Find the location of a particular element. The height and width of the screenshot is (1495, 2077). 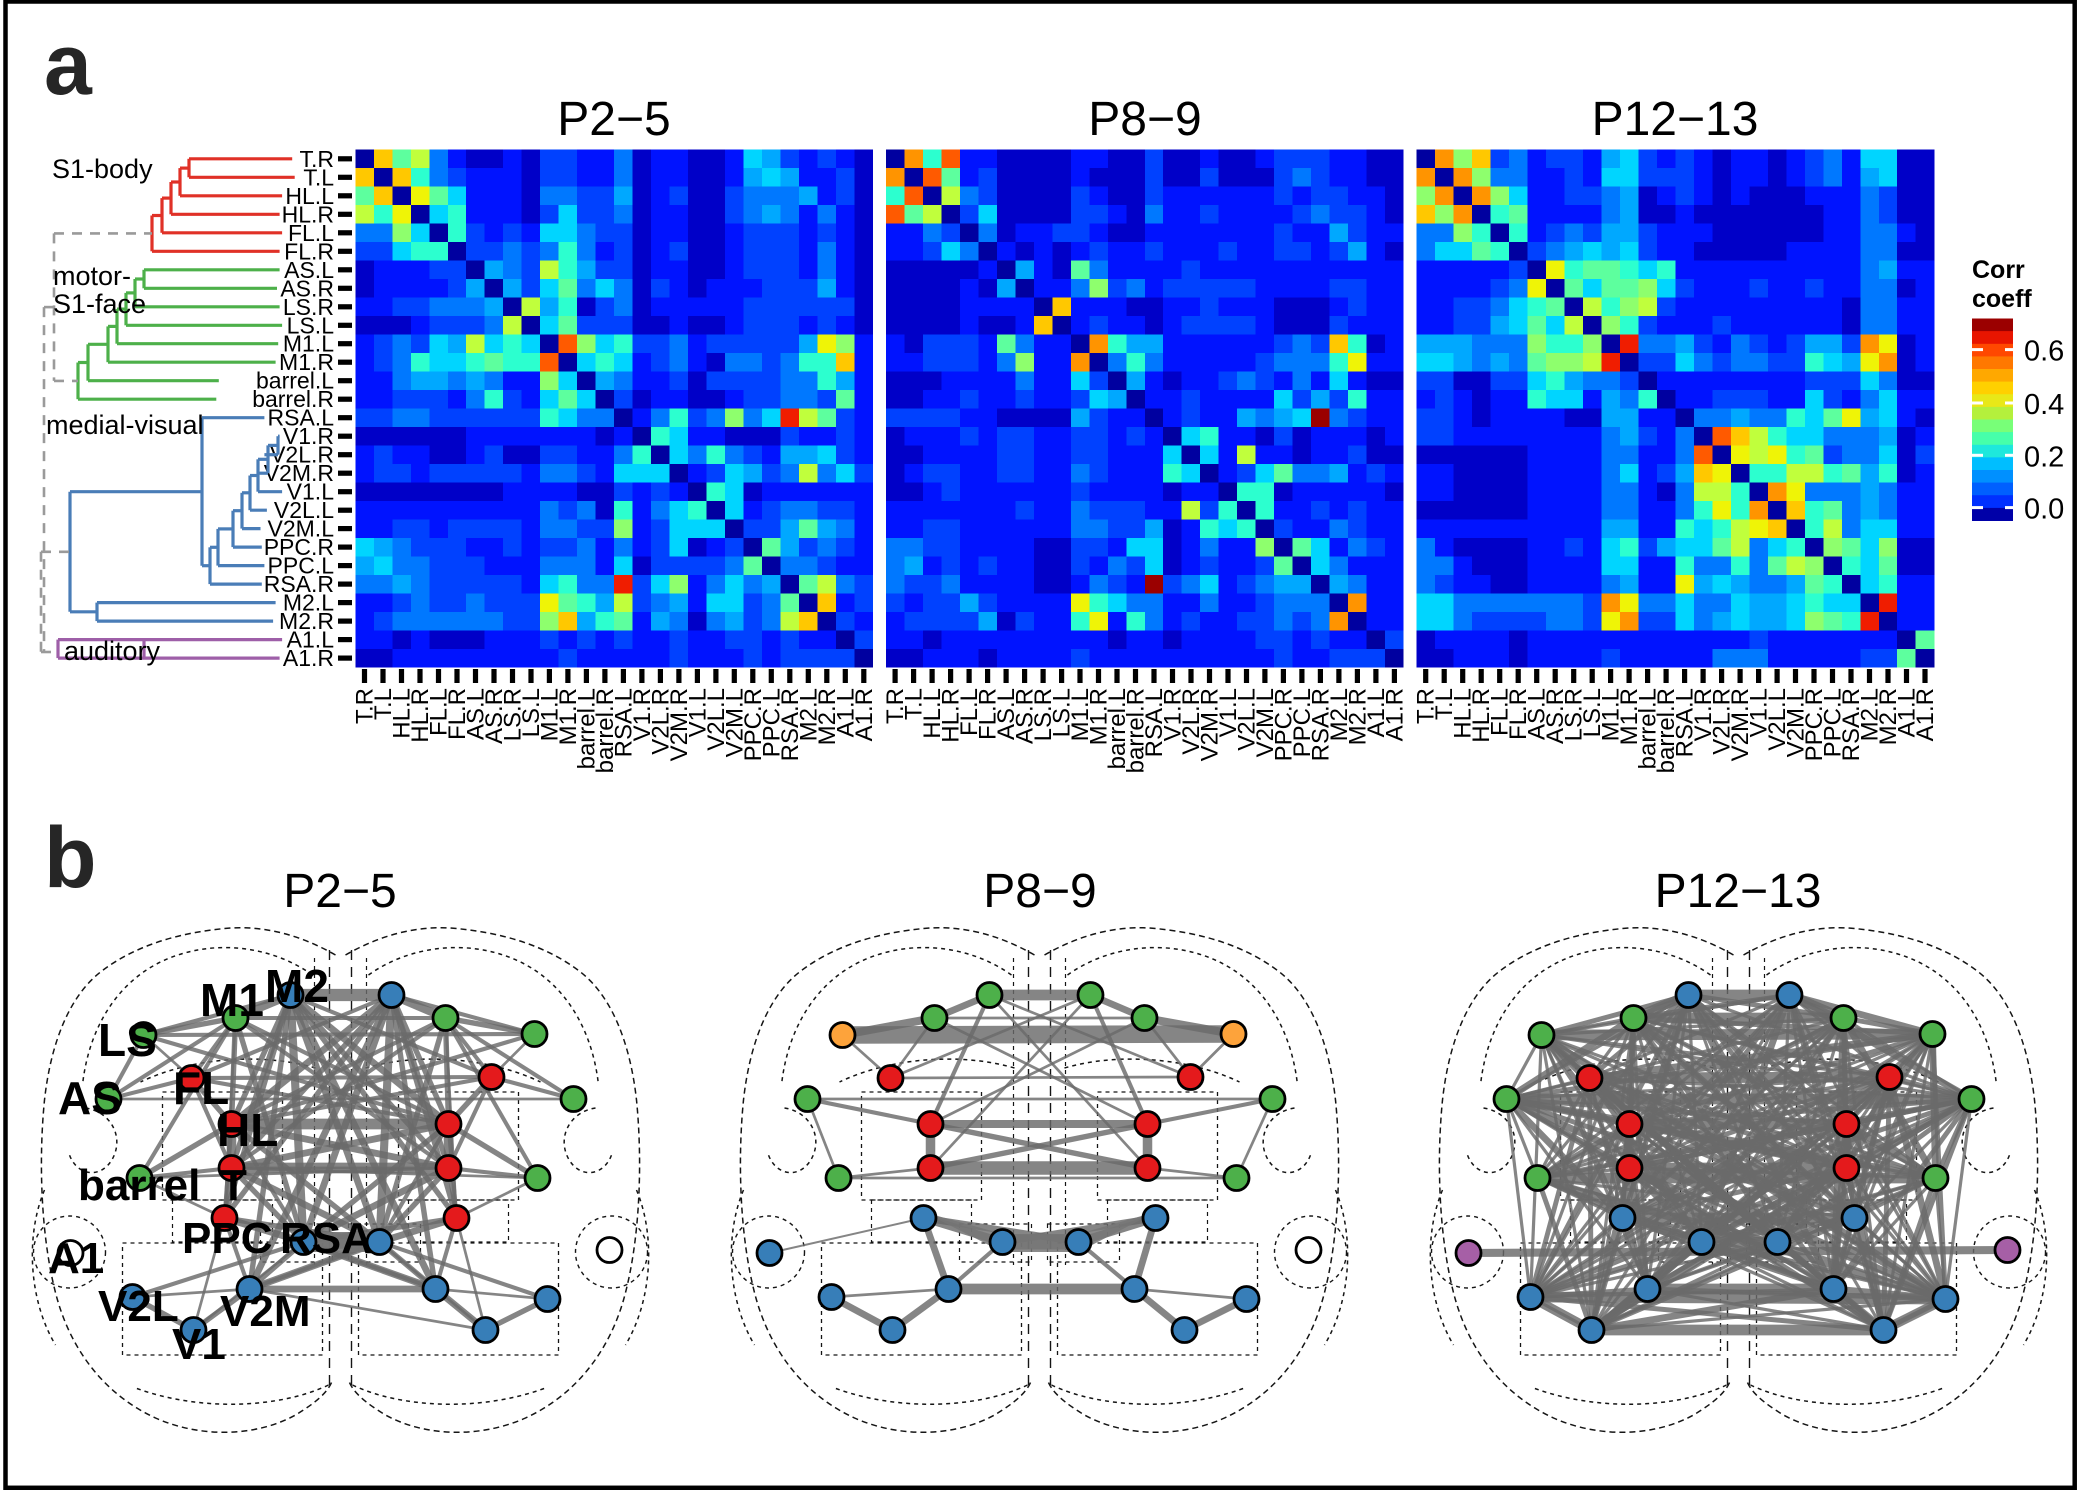

svg-text: LS is located at coordinates (127, 1040).